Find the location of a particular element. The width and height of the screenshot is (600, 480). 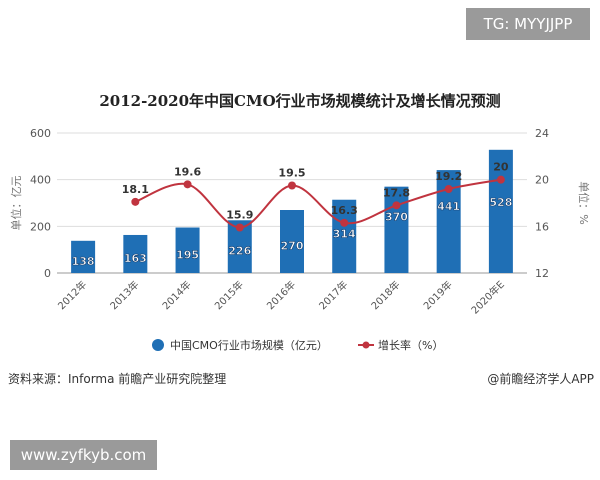

x-tick-label: 2012年 is located at coordinates (72, 295).